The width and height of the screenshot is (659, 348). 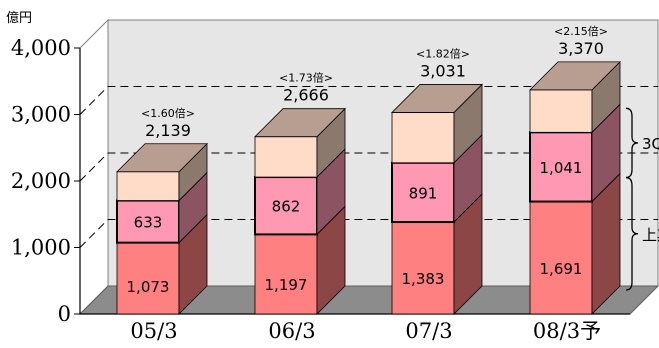 What do you see at coordinates (567, 331) in the screenshot?
I see `x-tick-label: 08/3予` at bounding box center [567, 331].